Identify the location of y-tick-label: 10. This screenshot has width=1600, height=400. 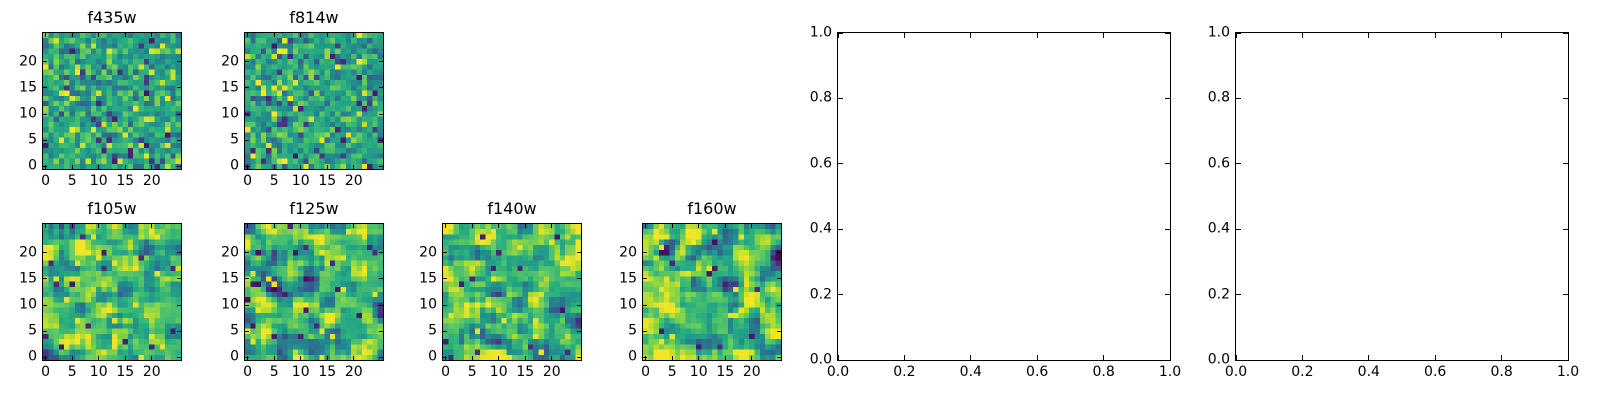
(230, 304).